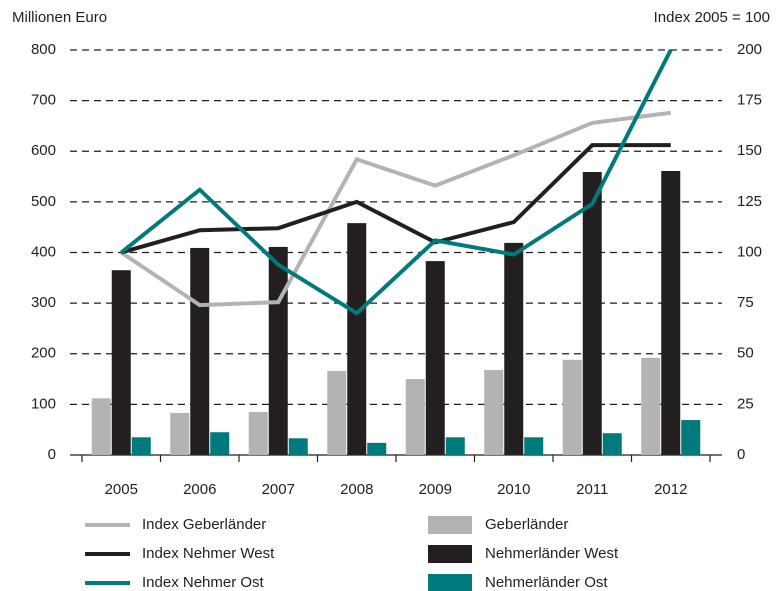 The image size is (781, 591). What do you see at coordinates (749, 251) in the screenshot?
I see `y2-tick-label: 100` at bounding box center [749, 251].